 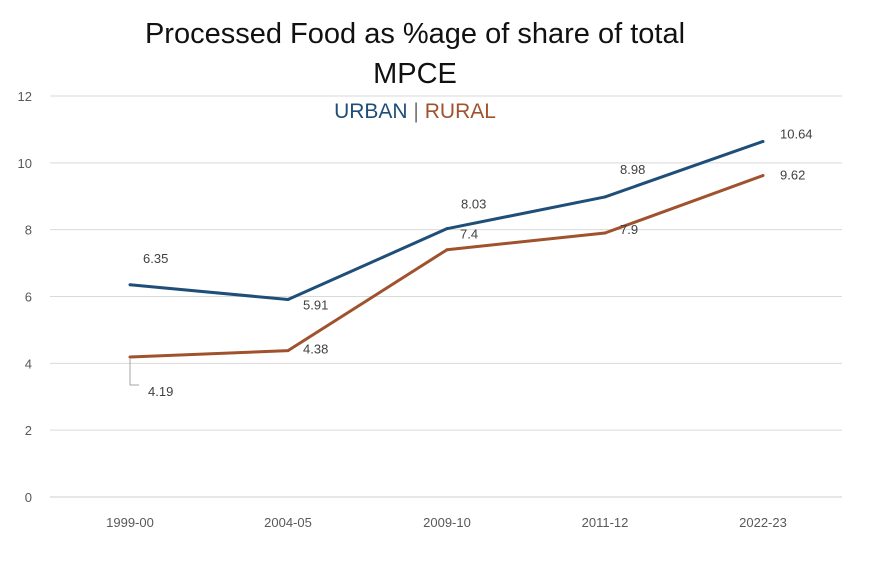 What do you see at coordinates (28, 297) in the screenshot?
I see `y-tick-label: 6` at bounding box center [28, 297].